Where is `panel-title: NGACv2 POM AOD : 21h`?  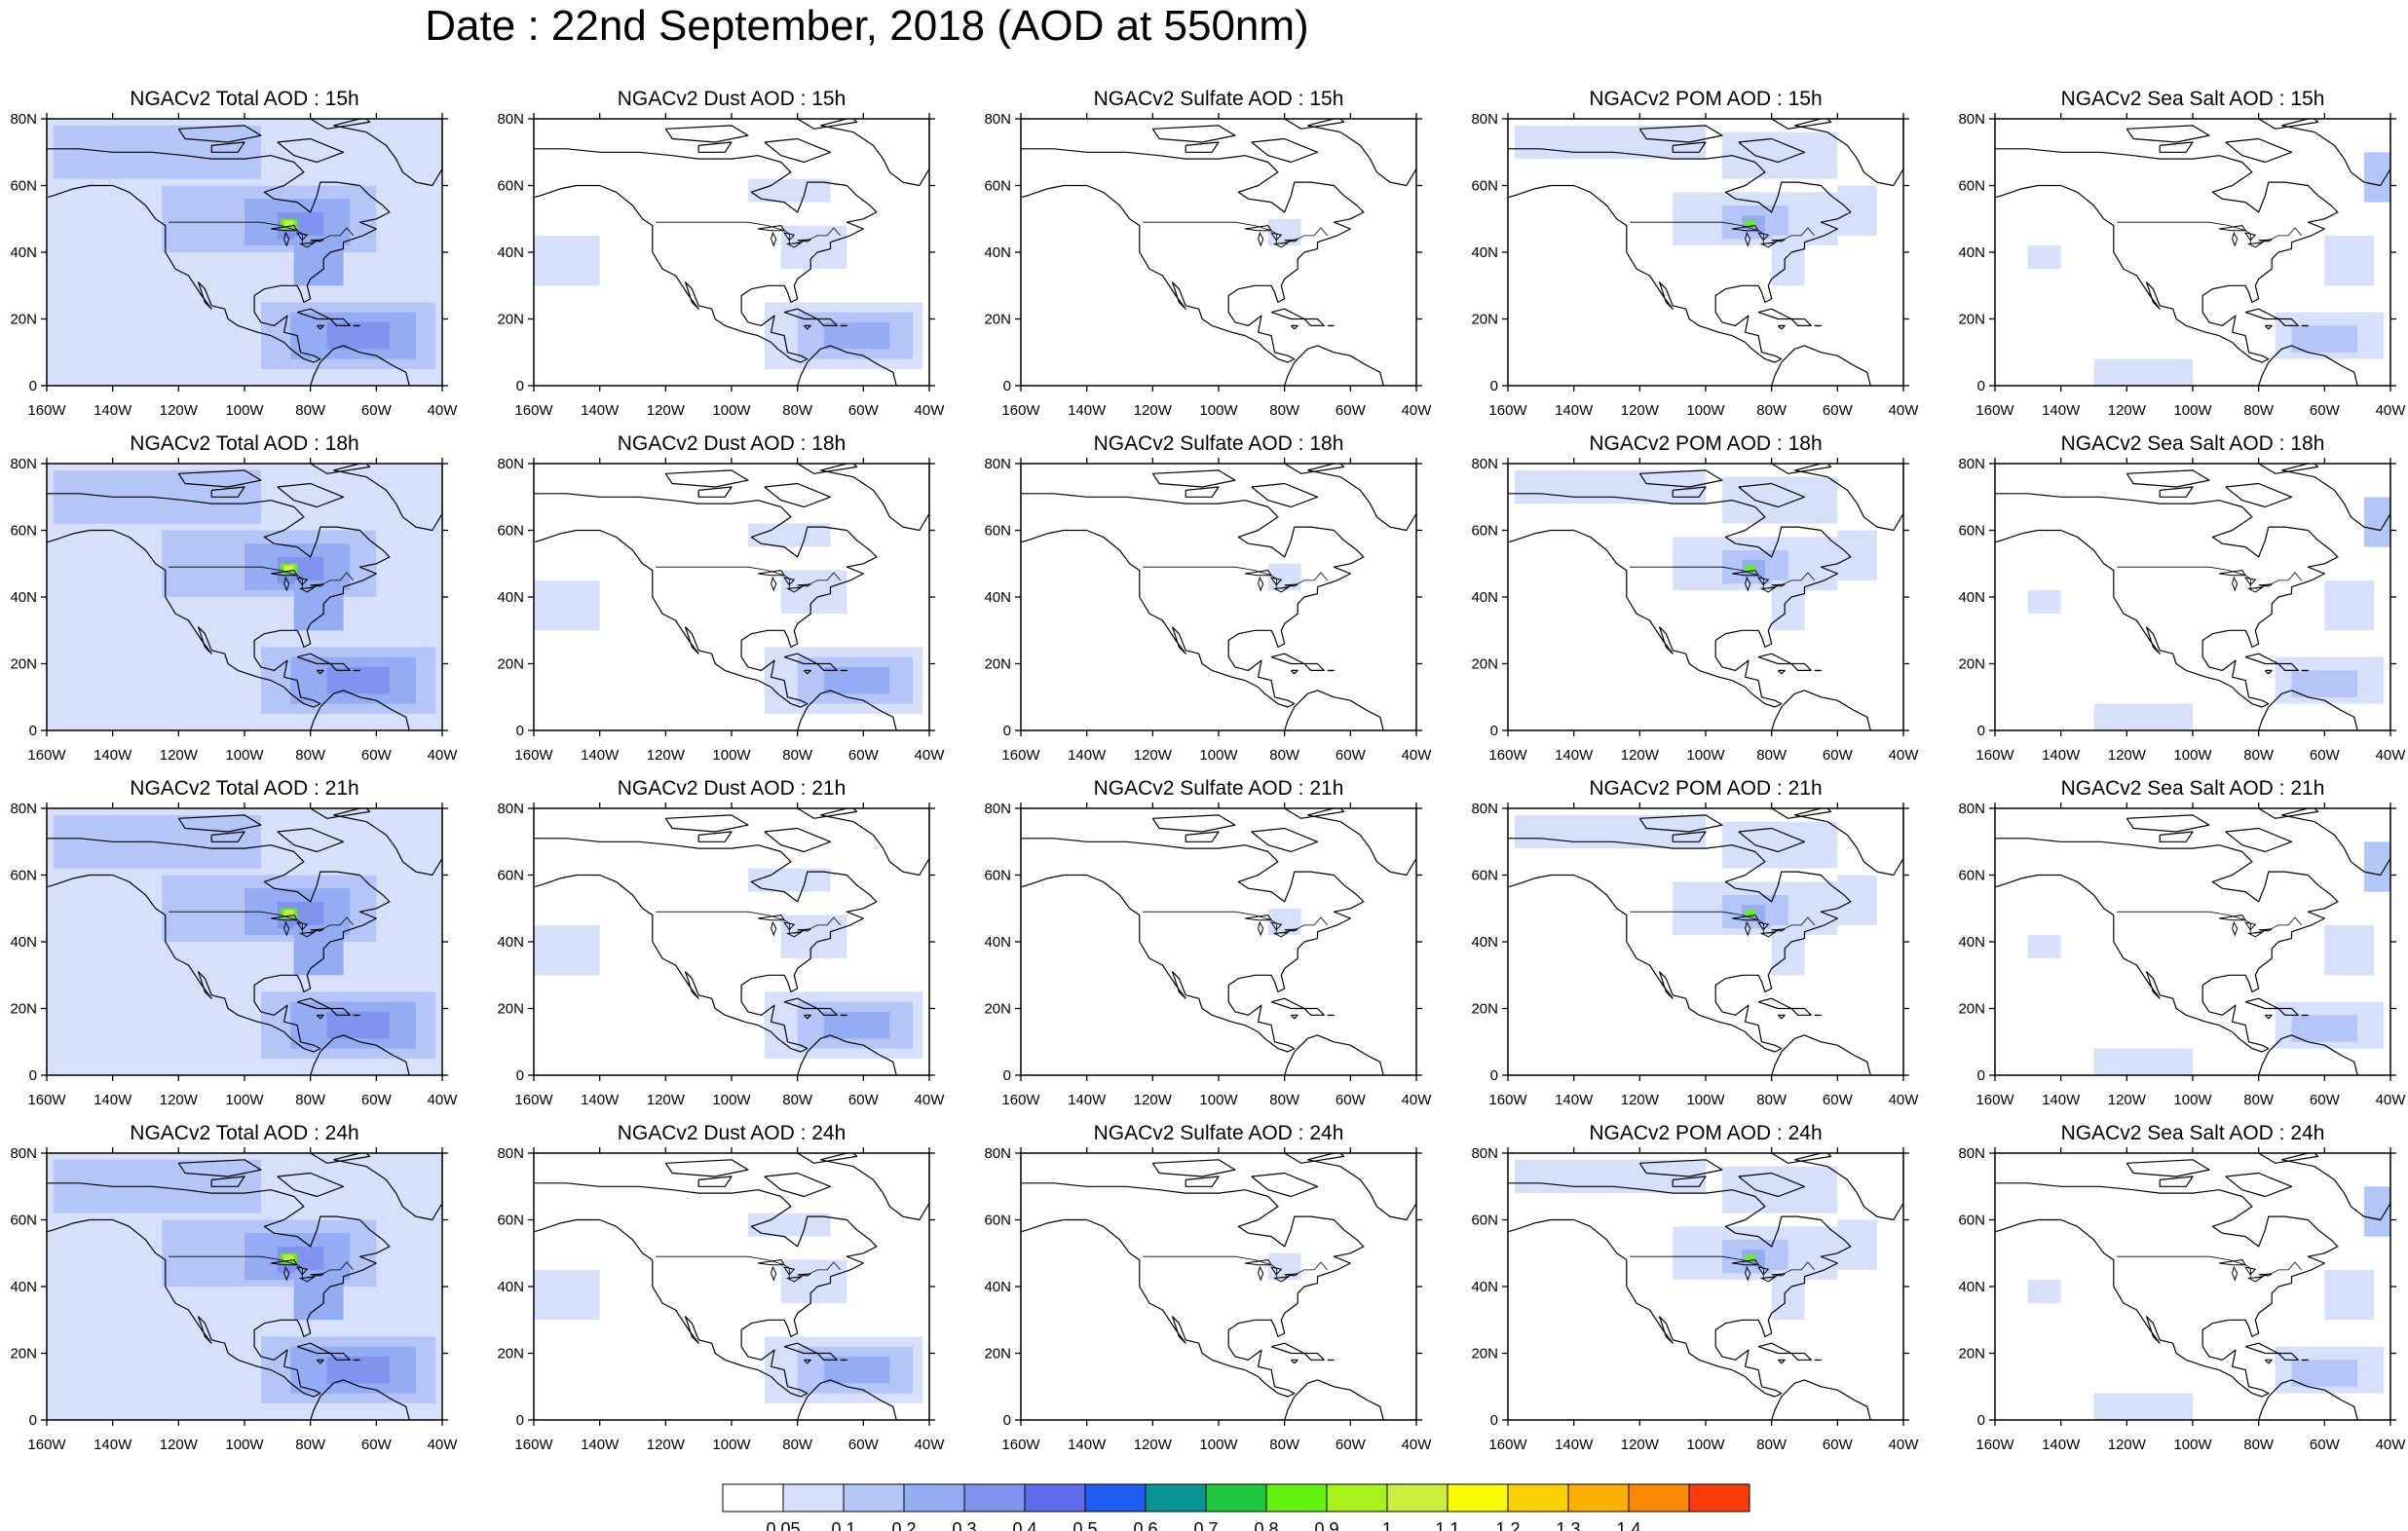 panel-title: NGACv2 POM AOD : 21h is located at coordinates (1705, 788).